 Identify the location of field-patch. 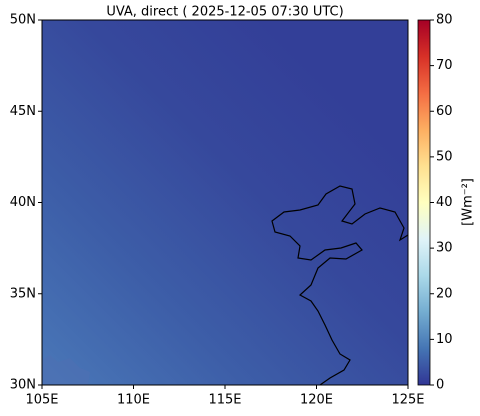
(66, 370).